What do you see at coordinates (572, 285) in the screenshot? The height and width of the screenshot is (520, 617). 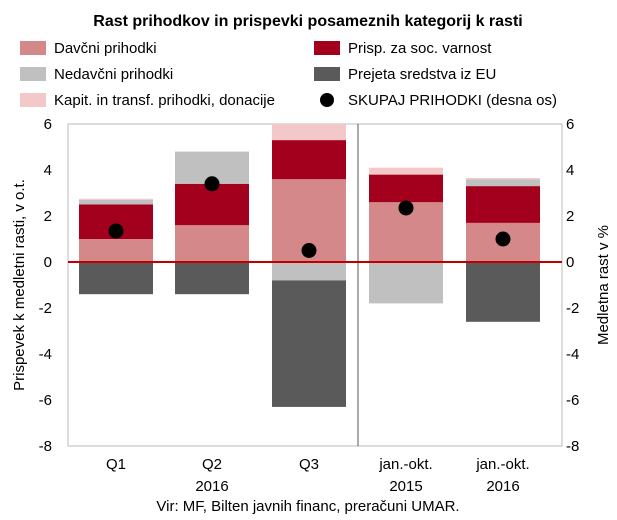 I see `y2-tick-labels: 6 4 2 0 -2 -4 -6 -8` at bounding box center [572, 285].